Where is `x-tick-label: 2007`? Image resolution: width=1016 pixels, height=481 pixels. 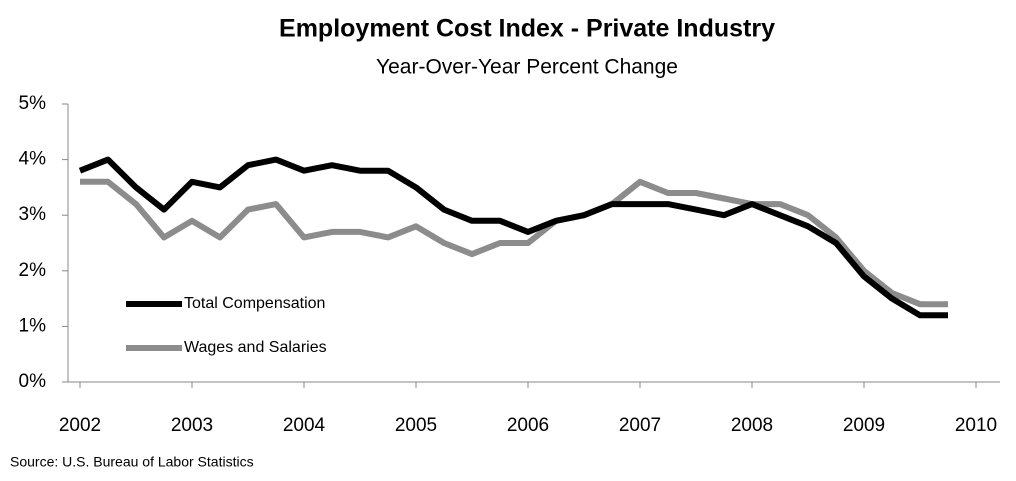
x-tick-label: 2007 is located at coordinates (640, 425).